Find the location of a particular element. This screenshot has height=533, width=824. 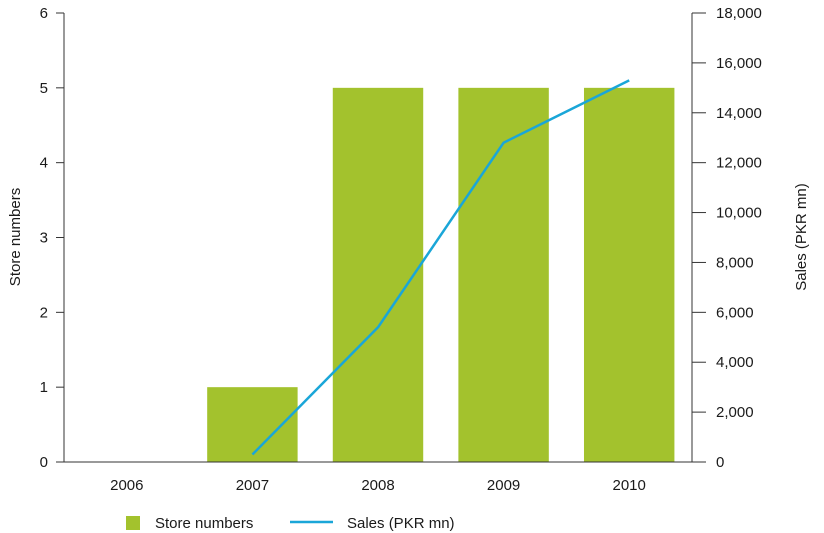

y2-tick-label: 14,000 is located at coordinates (739, 113).